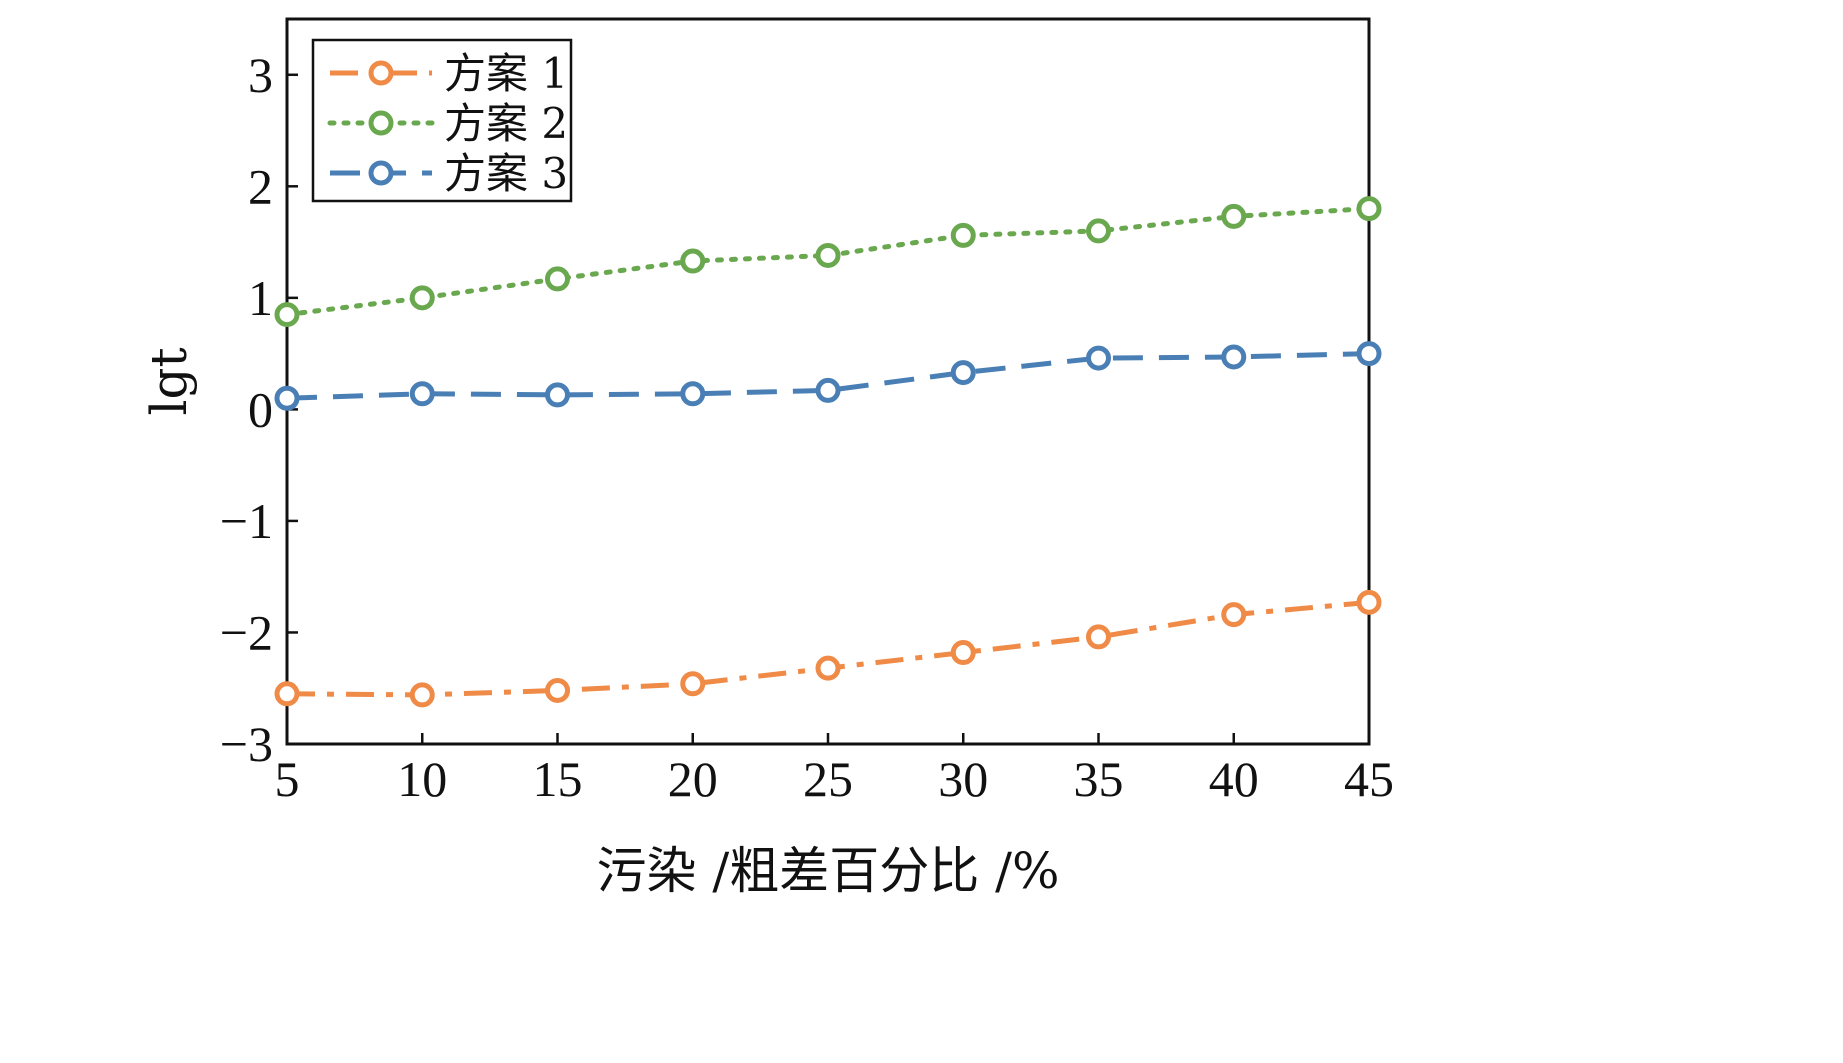 The width and height of the screenshot is (1843, 1063). What do you see at coordinates (558, 779) in the screenshot?
I see `x-tick-label: 15` at bounding box center [558, 779].